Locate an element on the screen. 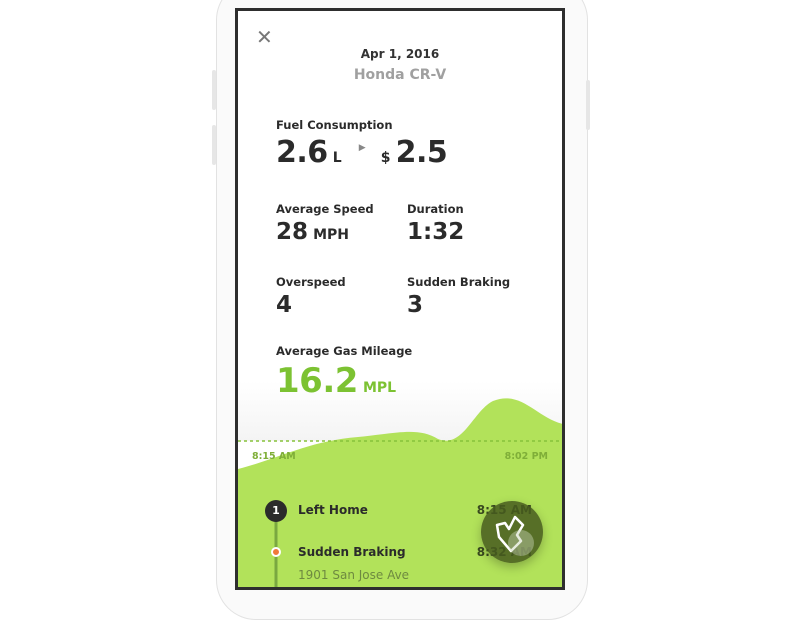  fuel-cost: 2.5 is located at coordinates (421, 152).